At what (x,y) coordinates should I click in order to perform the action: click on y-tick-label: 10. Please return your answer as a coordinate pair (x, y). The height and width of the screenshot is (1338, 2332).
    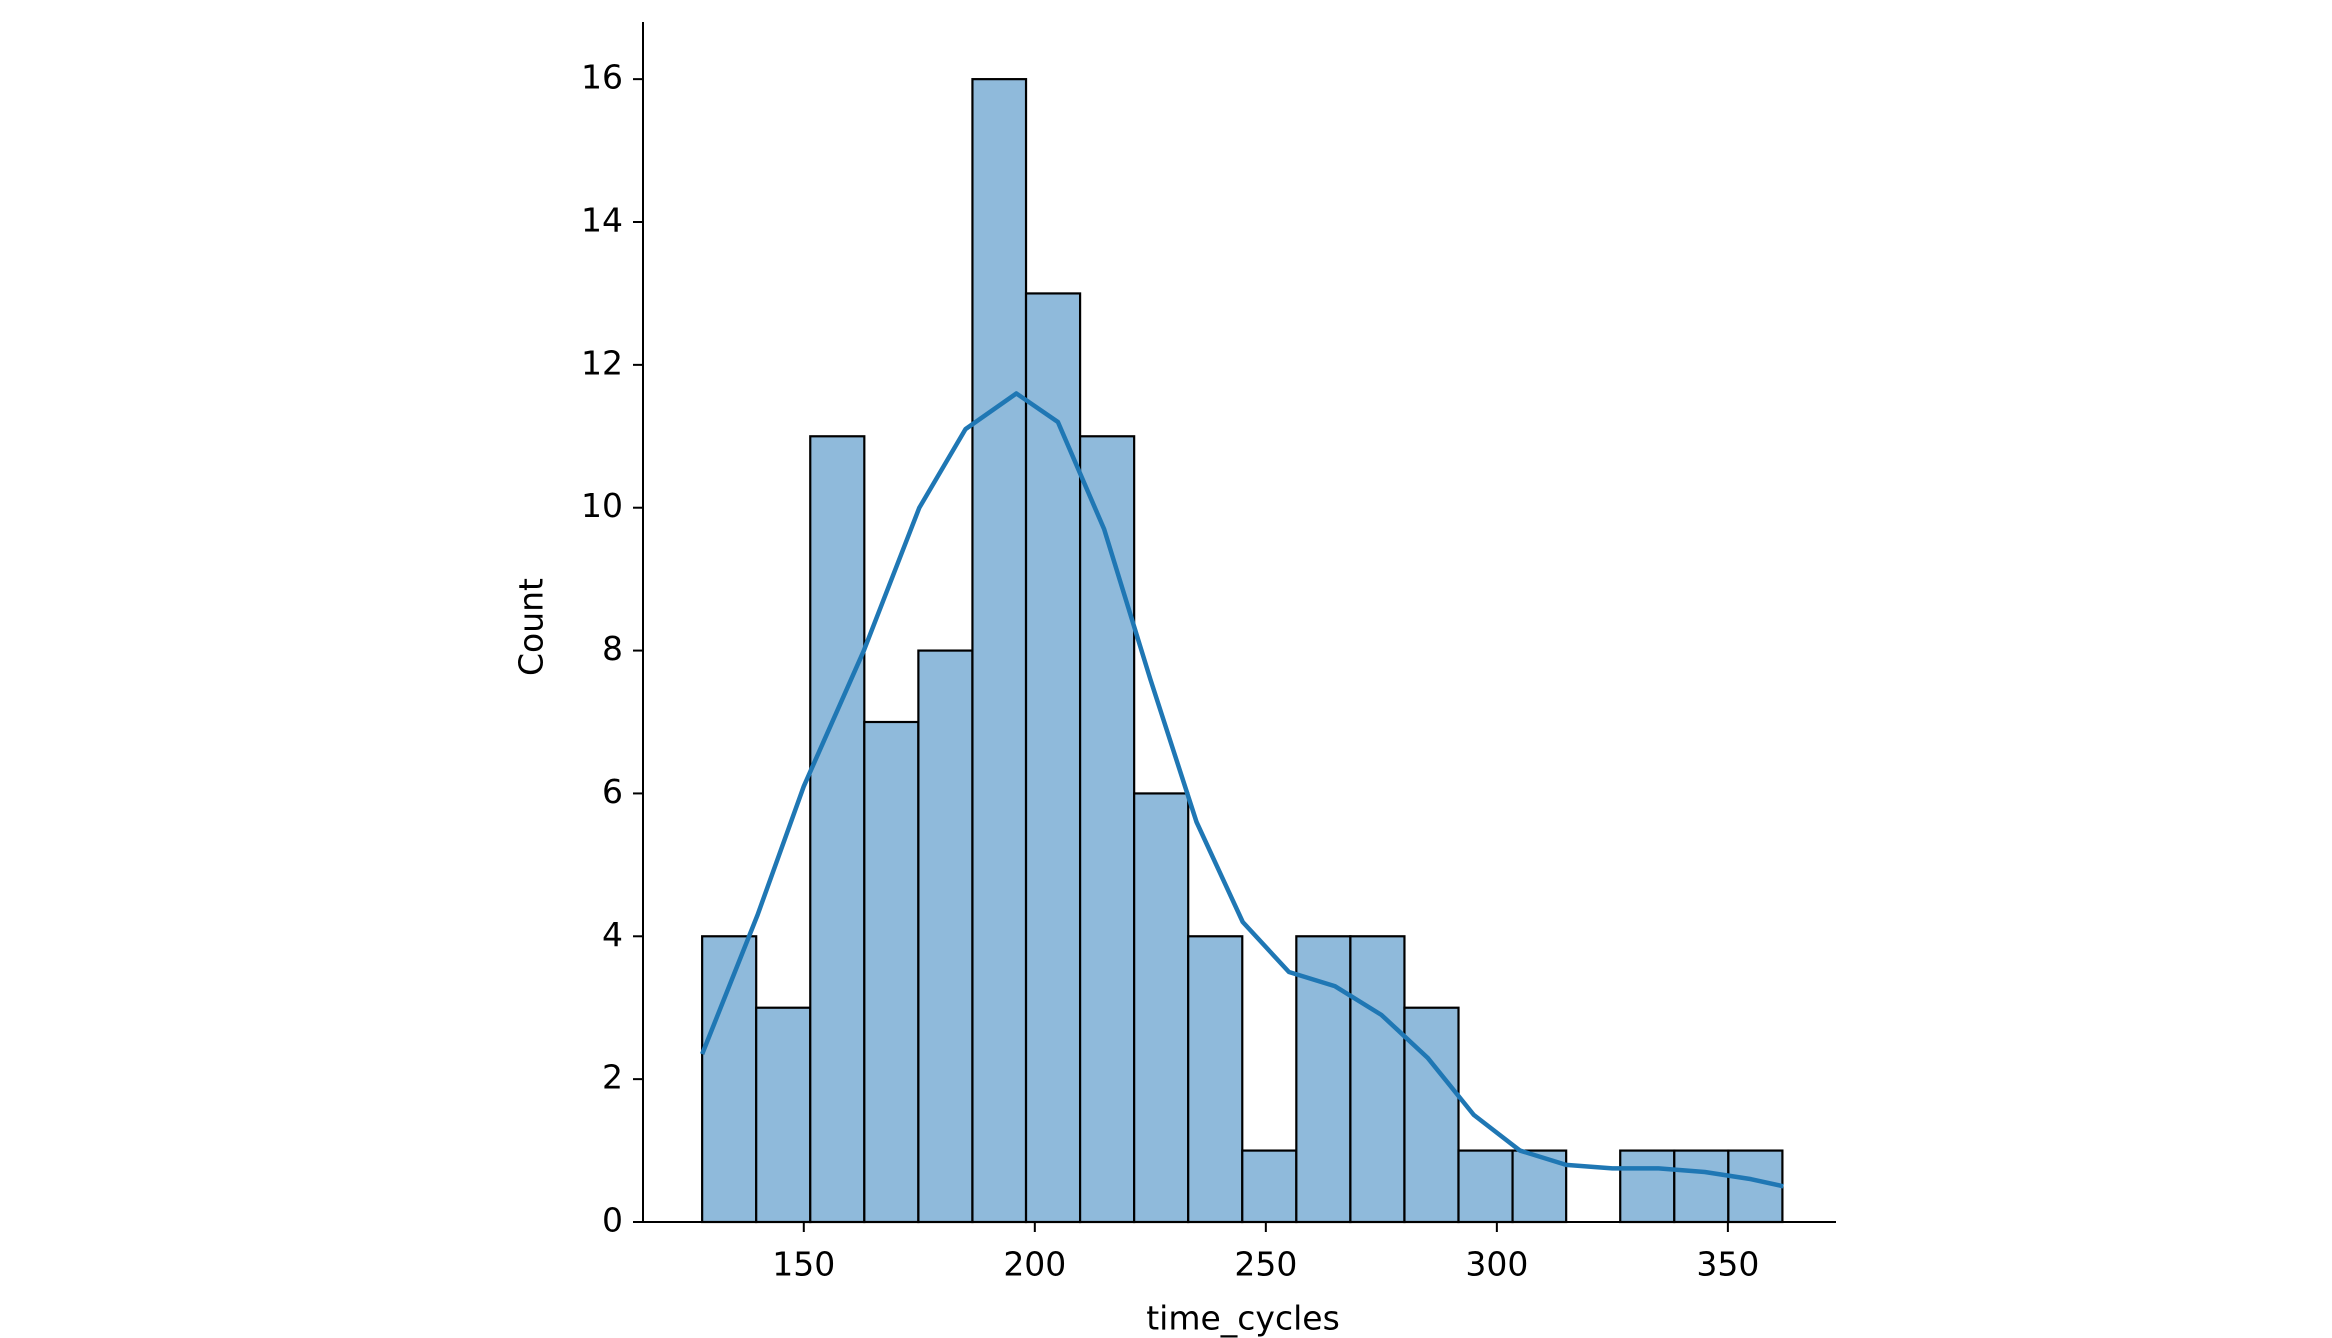
    Looking at the image, I should click on (602, 505).